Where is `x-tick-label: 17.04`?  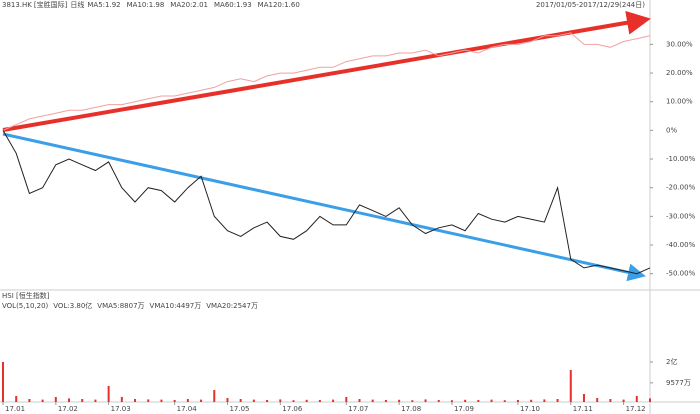
x-tick-label: 17.04 is located at coordinates (187, 409).